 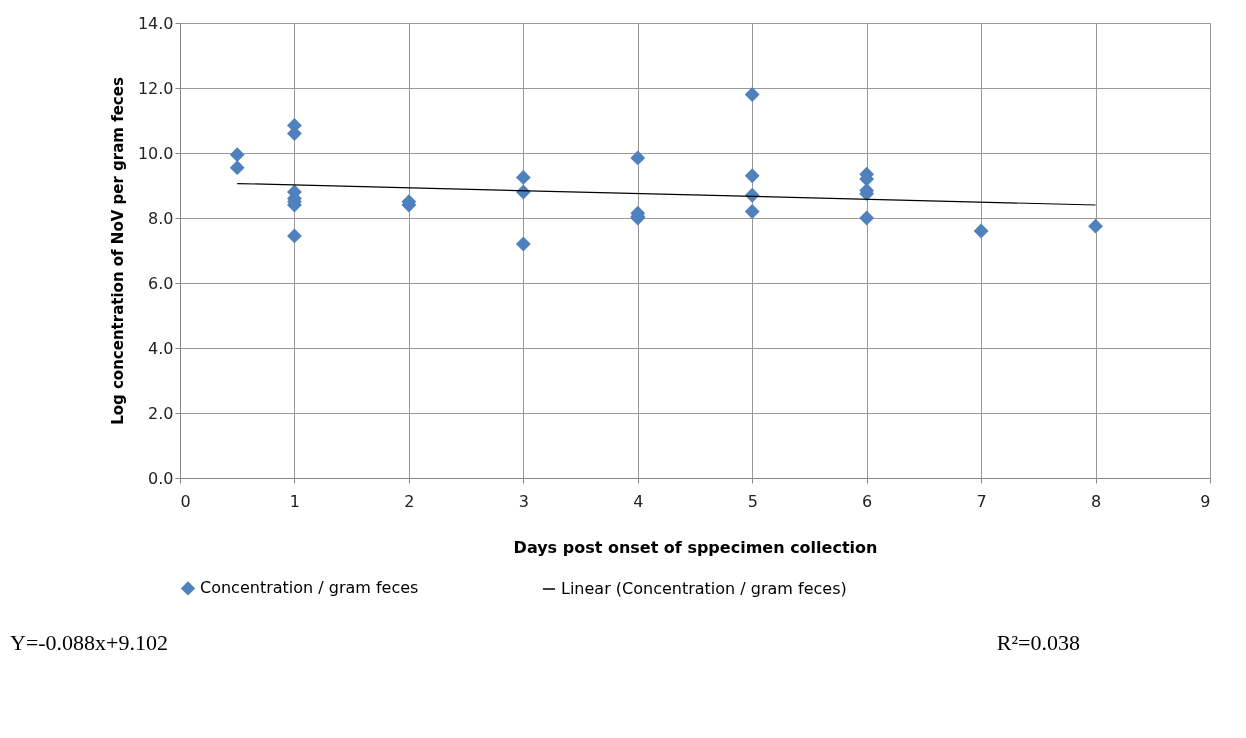 I want to click on y-tick-label: 2.0, so click(x=161, y=413).